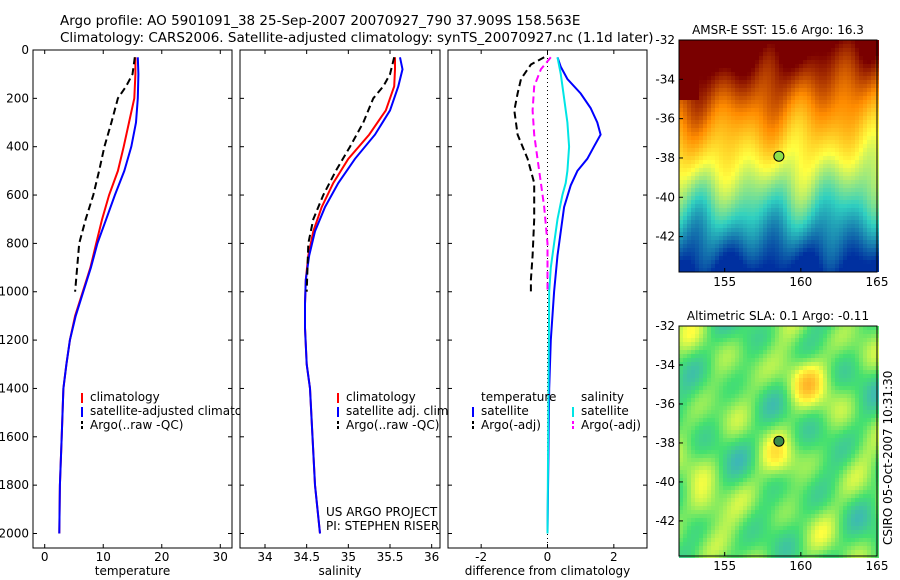  I want to click on legend-label: Argo(-adj), so click(611, 425).